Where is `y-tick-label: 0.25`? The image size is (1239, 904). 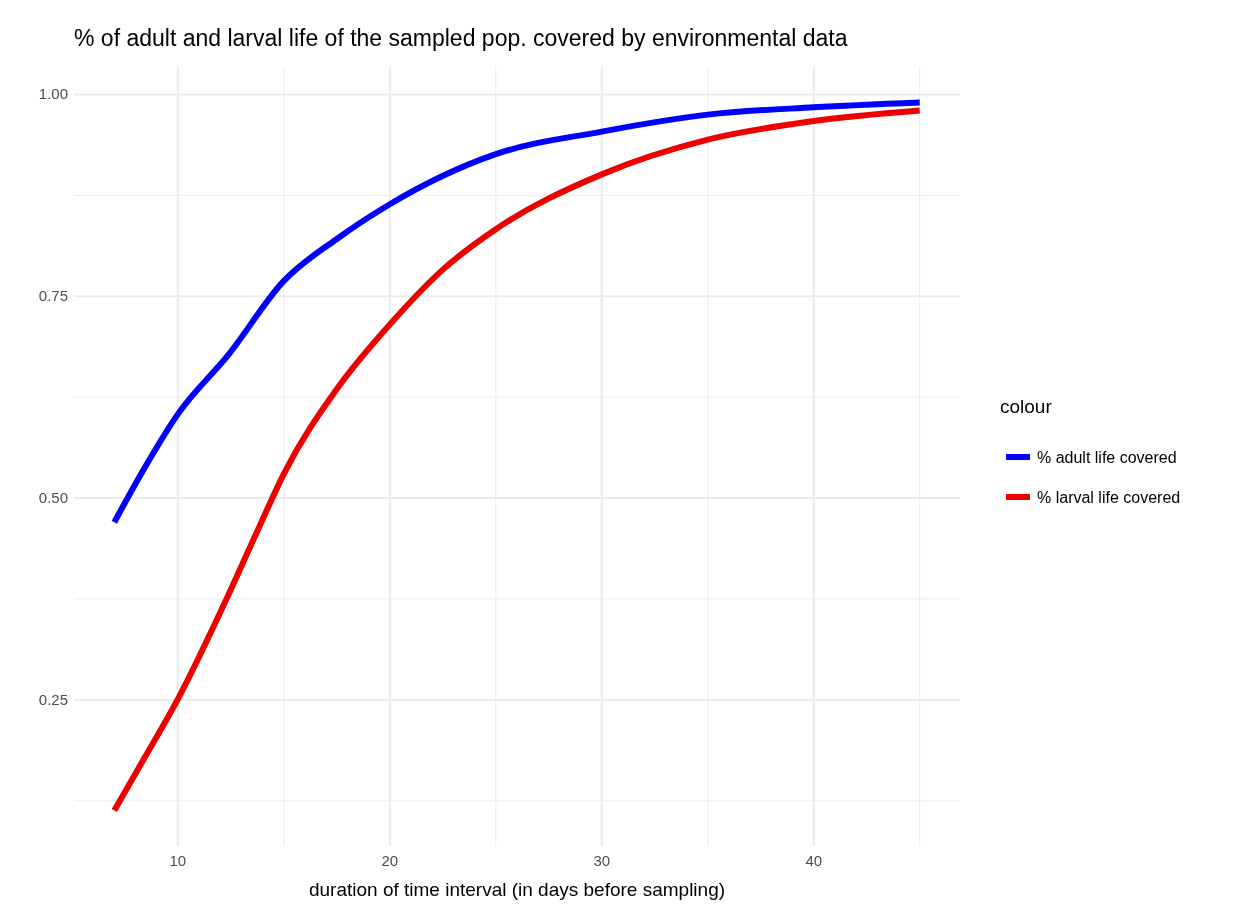 y-tick-label: 0.25 is located at coordinates (53, 699).